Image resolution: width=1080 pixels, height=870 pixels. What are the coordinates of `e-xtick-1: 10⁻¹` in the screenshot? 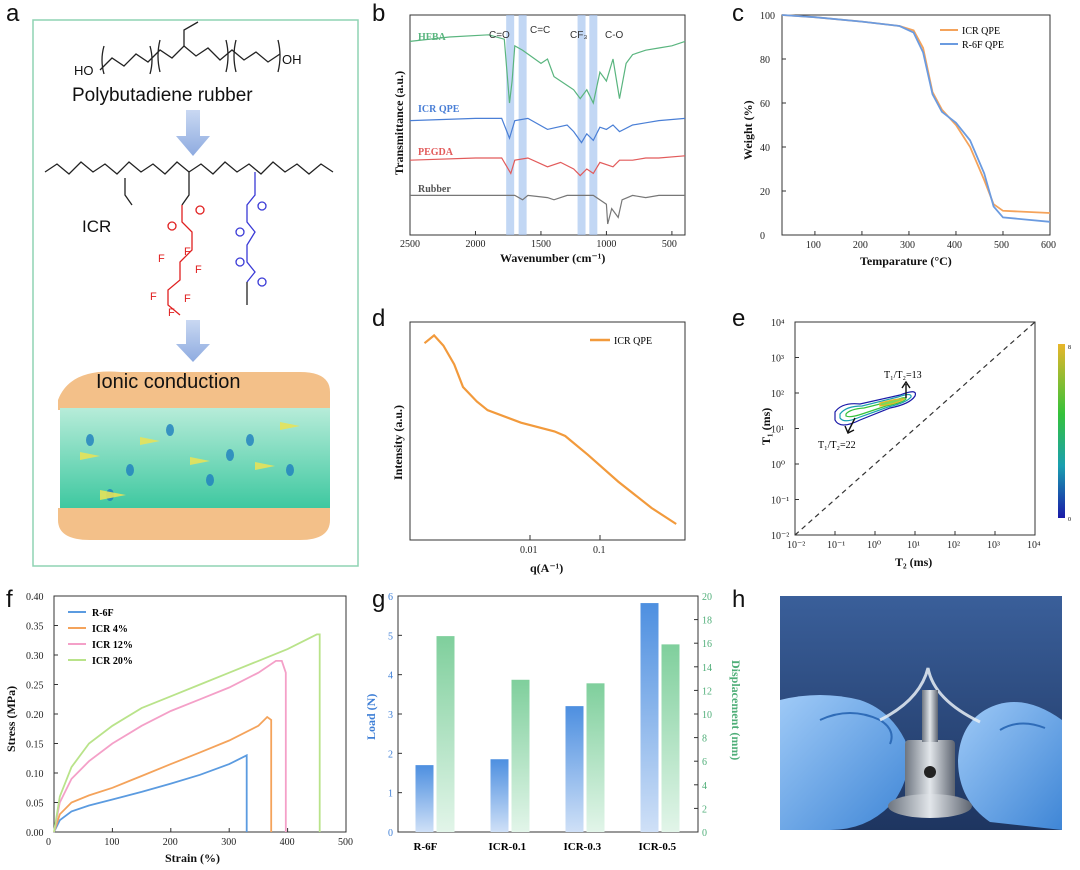 It's located at (836, 545).